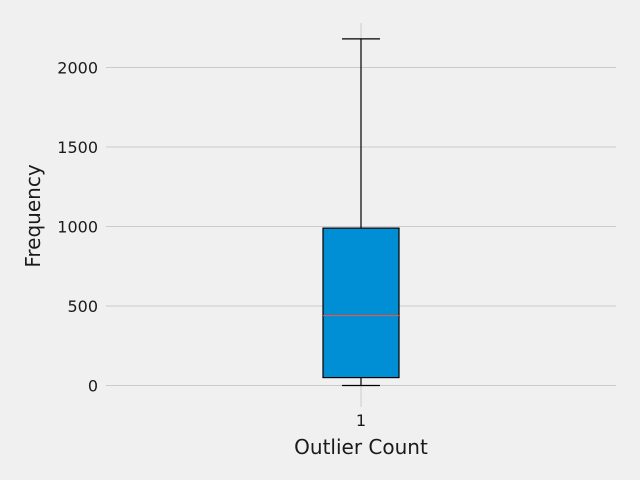 The height and width of the screenshot is (480, 640). I want to click on boxes-layer, so click(361, 212).